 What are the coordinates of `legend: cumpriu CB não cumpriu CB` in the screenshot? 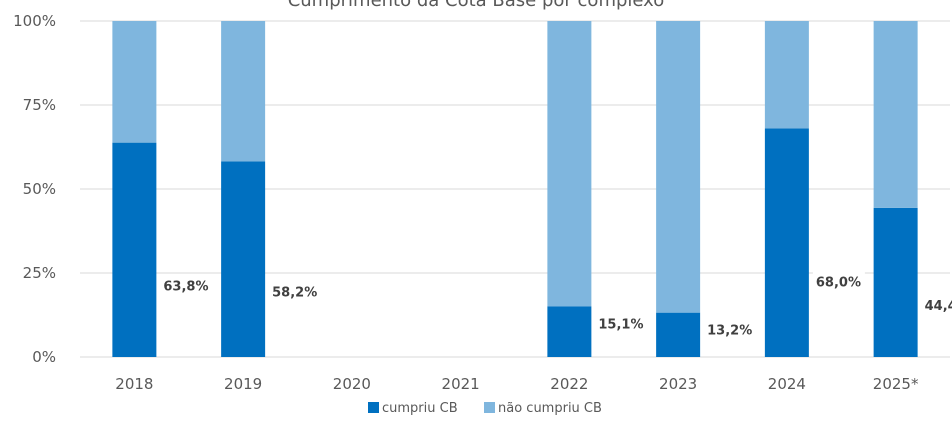 It's located at (485, 408).